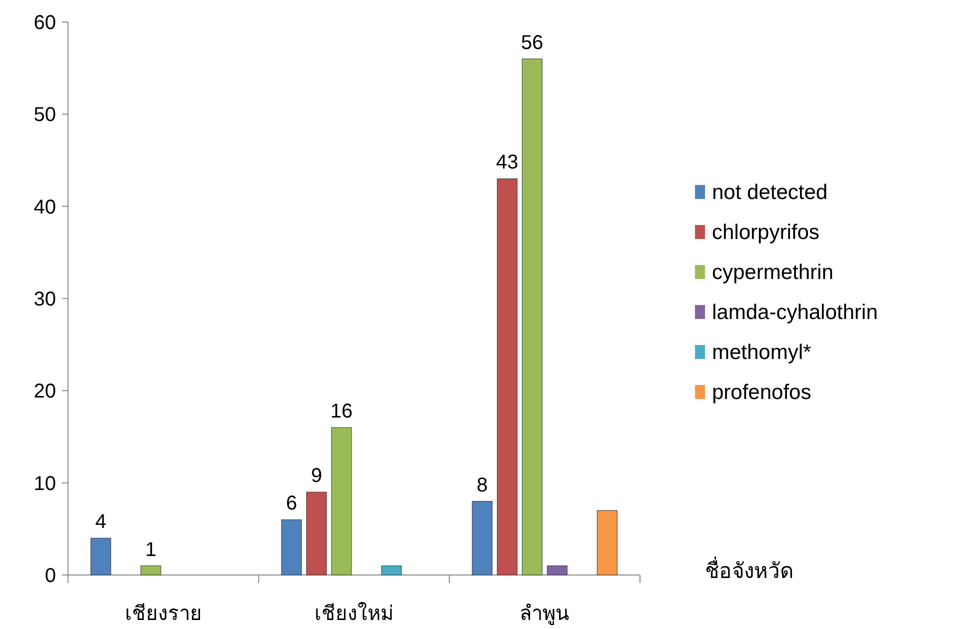  What do you see at coordinates (482, 485) in the screenshot?
I see `data-label: 8` at bounding box center [482, 485].